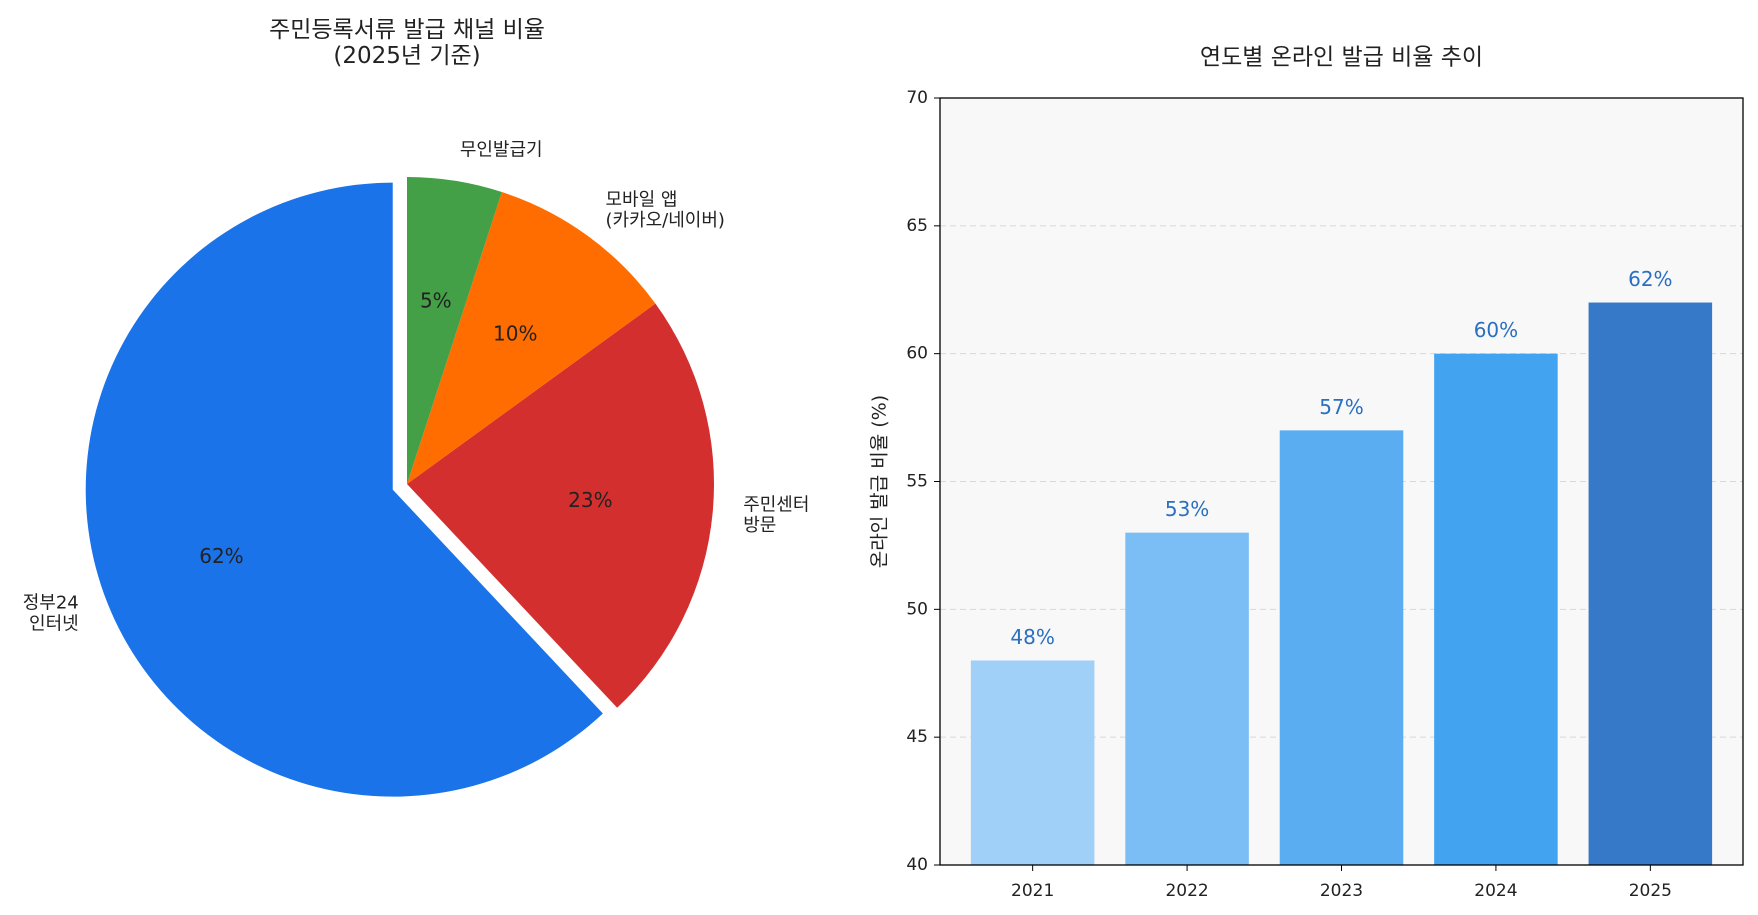 The image size is (1758, 915). I want to click on slice-label: 주민센터 방문, so click(776, 515).